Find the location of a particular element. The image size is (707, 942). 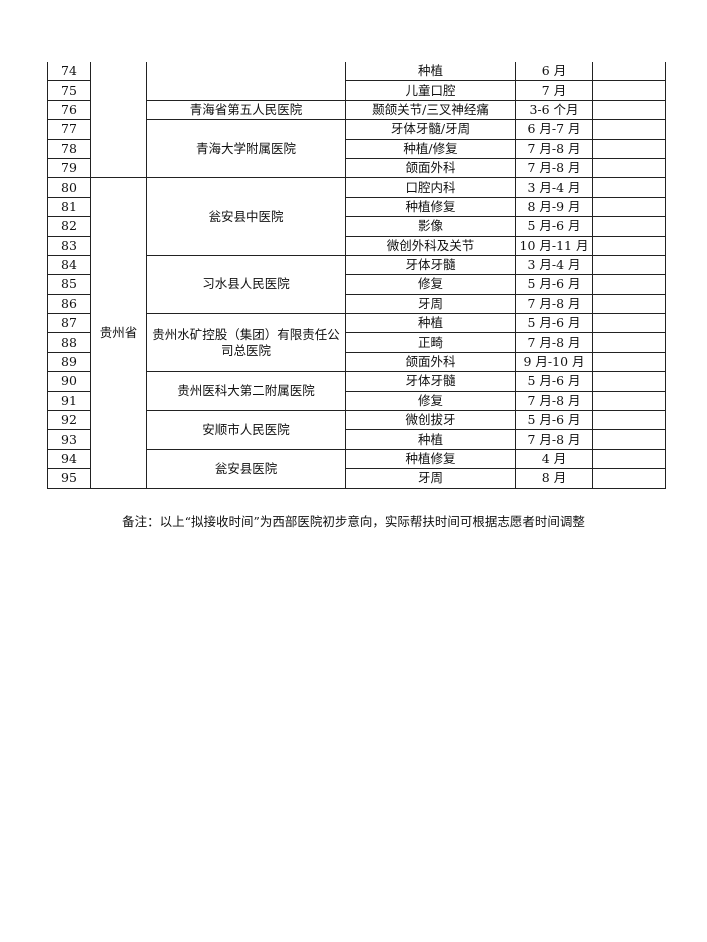

table-row: 82 影像 5 月-6 月 is located at coordinates (356, 226).